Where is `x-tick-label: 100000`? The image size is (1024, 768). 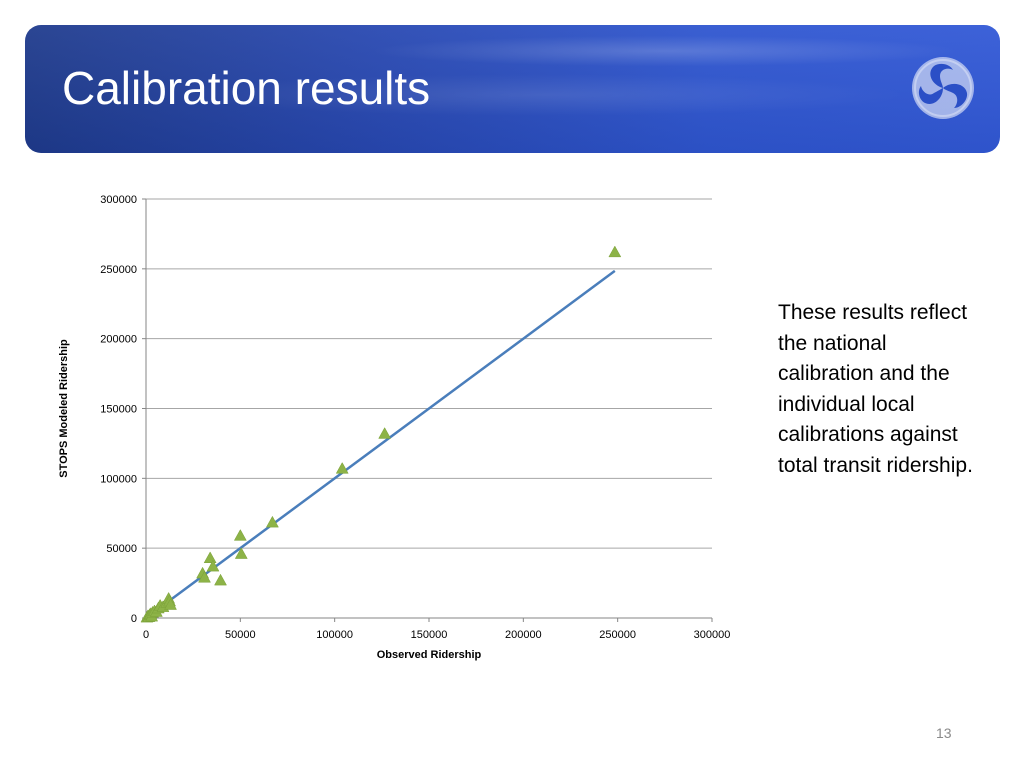 x-tick-label: 100000 is located at coordinates (334, 635).